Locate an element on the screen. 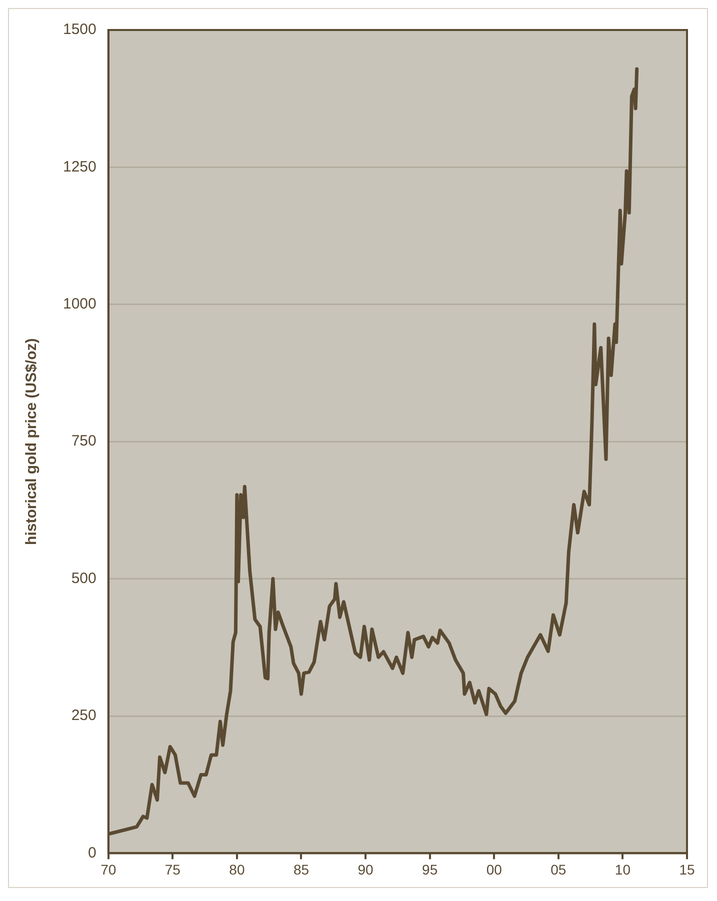 This screenshot has height=901, width=717. x-tick-label: 10 is located at coordinates (622, 869).